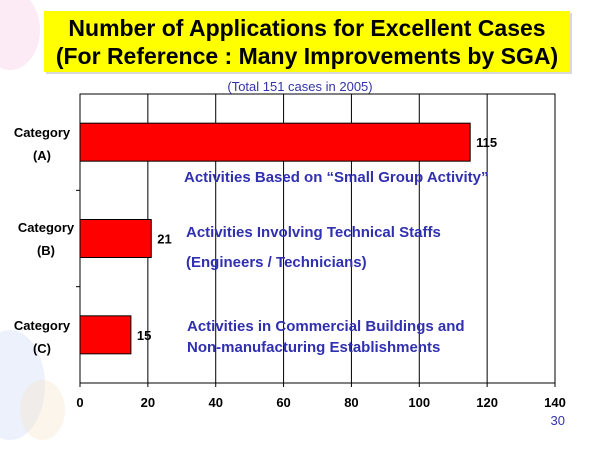 This screenshot has width=600, height=450. Describe the element at coordinates (419, 402) in the screenshot. I see `x-tick-label: 100` at that location.